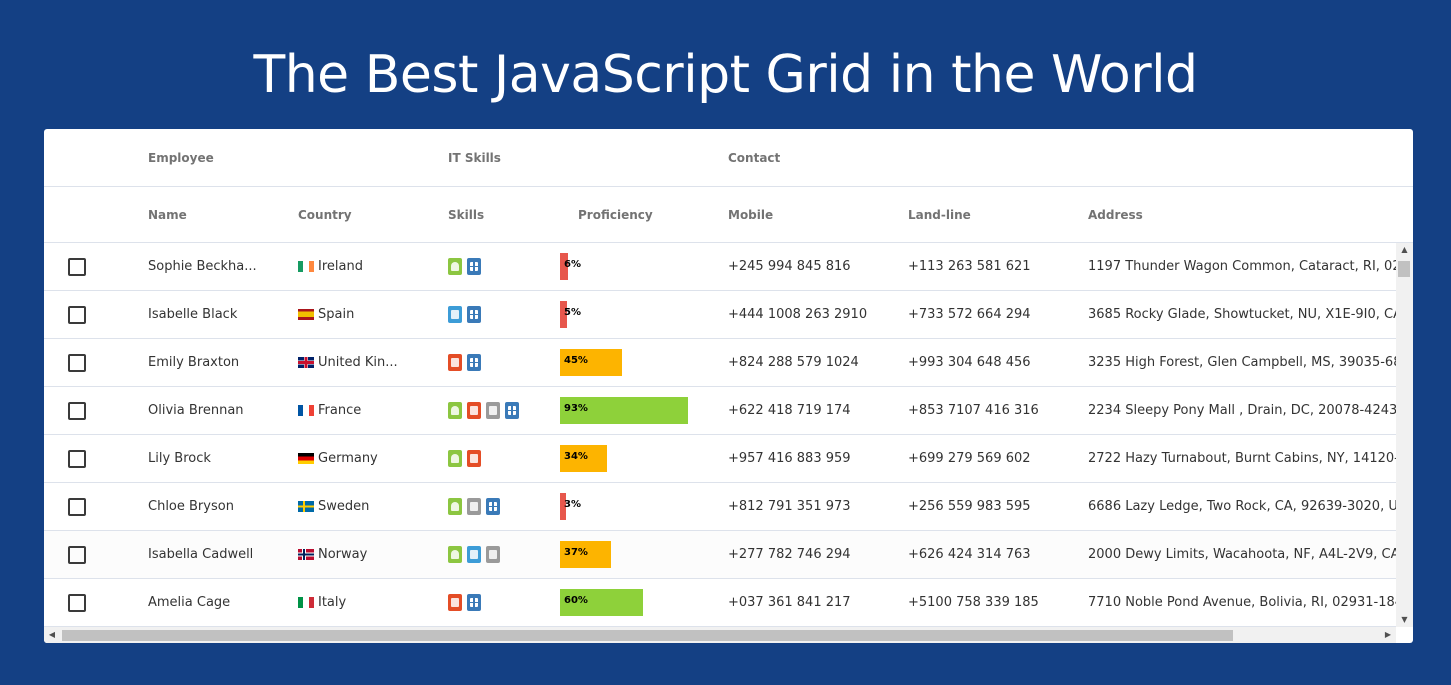 This screenshot has width=1451, height=685. Describe the element at coordinates (167, 214) in the screenshot. I see `column-header-name: Name` at that location.